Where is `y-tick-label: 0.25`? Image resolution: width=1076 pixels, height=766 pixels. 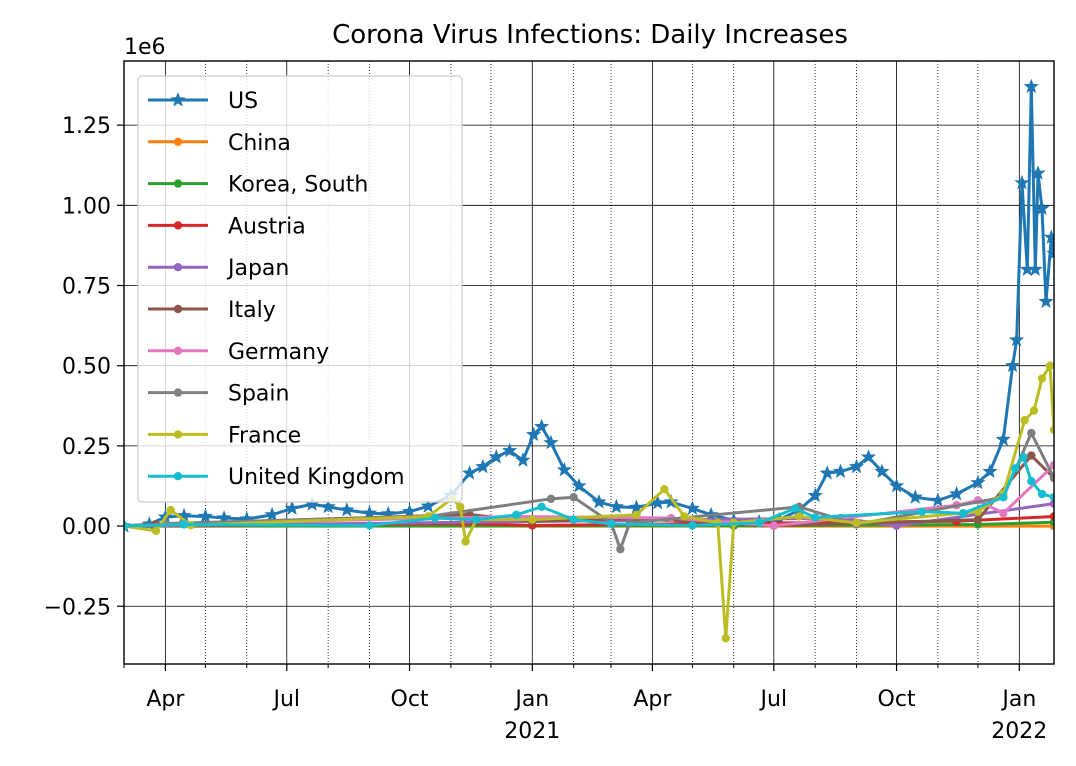 y-tick-label: 0.25 is located at coordinates (86, 447).